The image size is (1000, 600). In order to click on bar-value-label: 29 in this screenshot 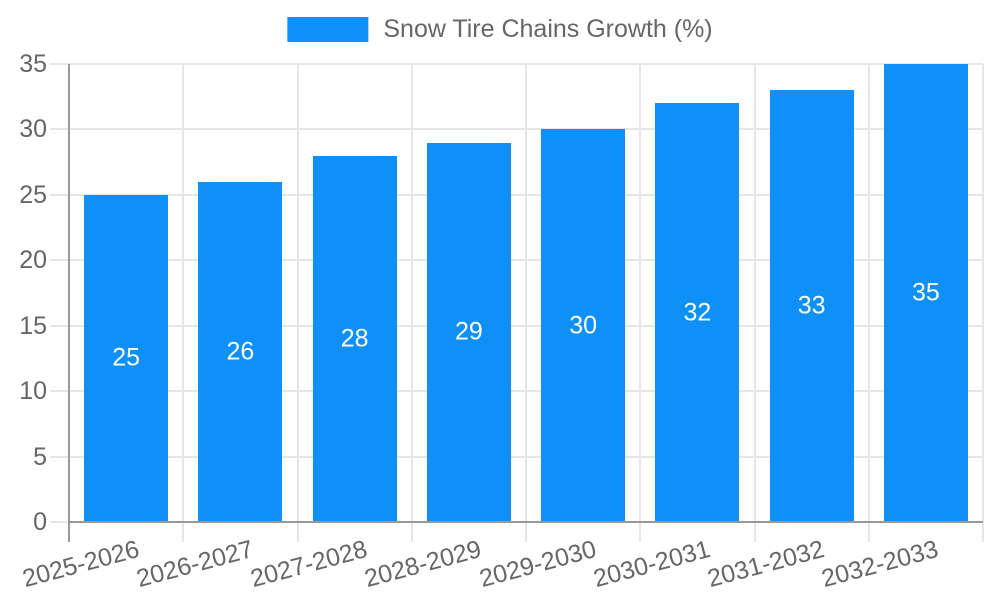, I will do `click(468, 331)`.